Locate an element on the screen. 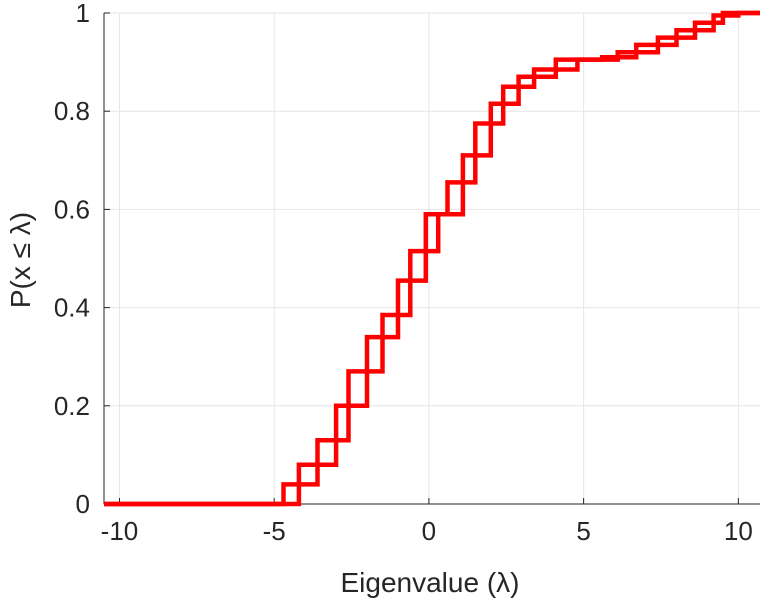 This screenshot has width=763, height=600. y-tick-label: 0.4 is located at coordinates (72, 308).